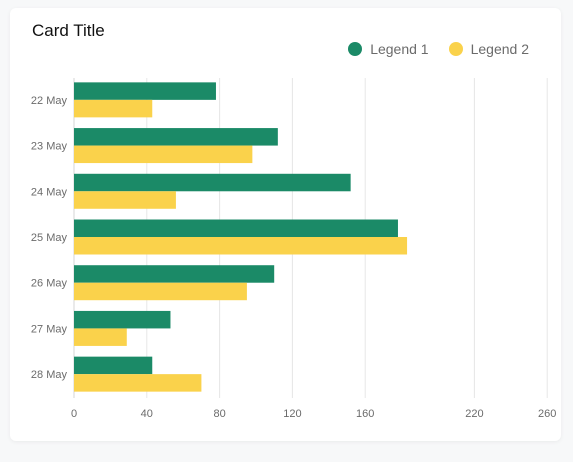 The width and height of the screenshot is (573, 462). Describe the element at coordinates (49, 147) in the screenshot. I see `category-label: 23 May` at that location.